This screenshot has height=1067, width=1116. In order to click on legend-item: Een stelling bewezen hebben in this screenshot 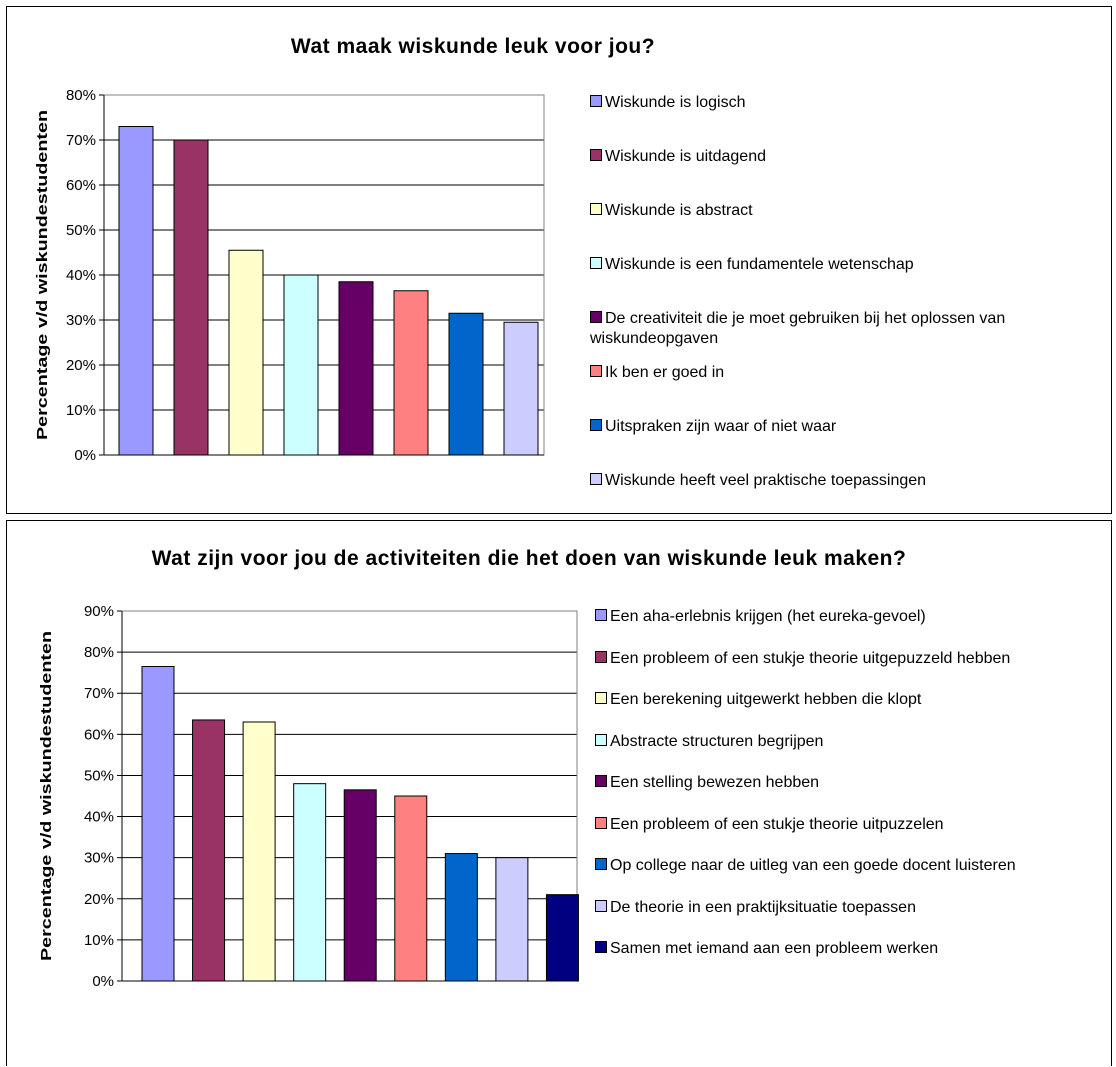, I will do `click(707, 783)`.